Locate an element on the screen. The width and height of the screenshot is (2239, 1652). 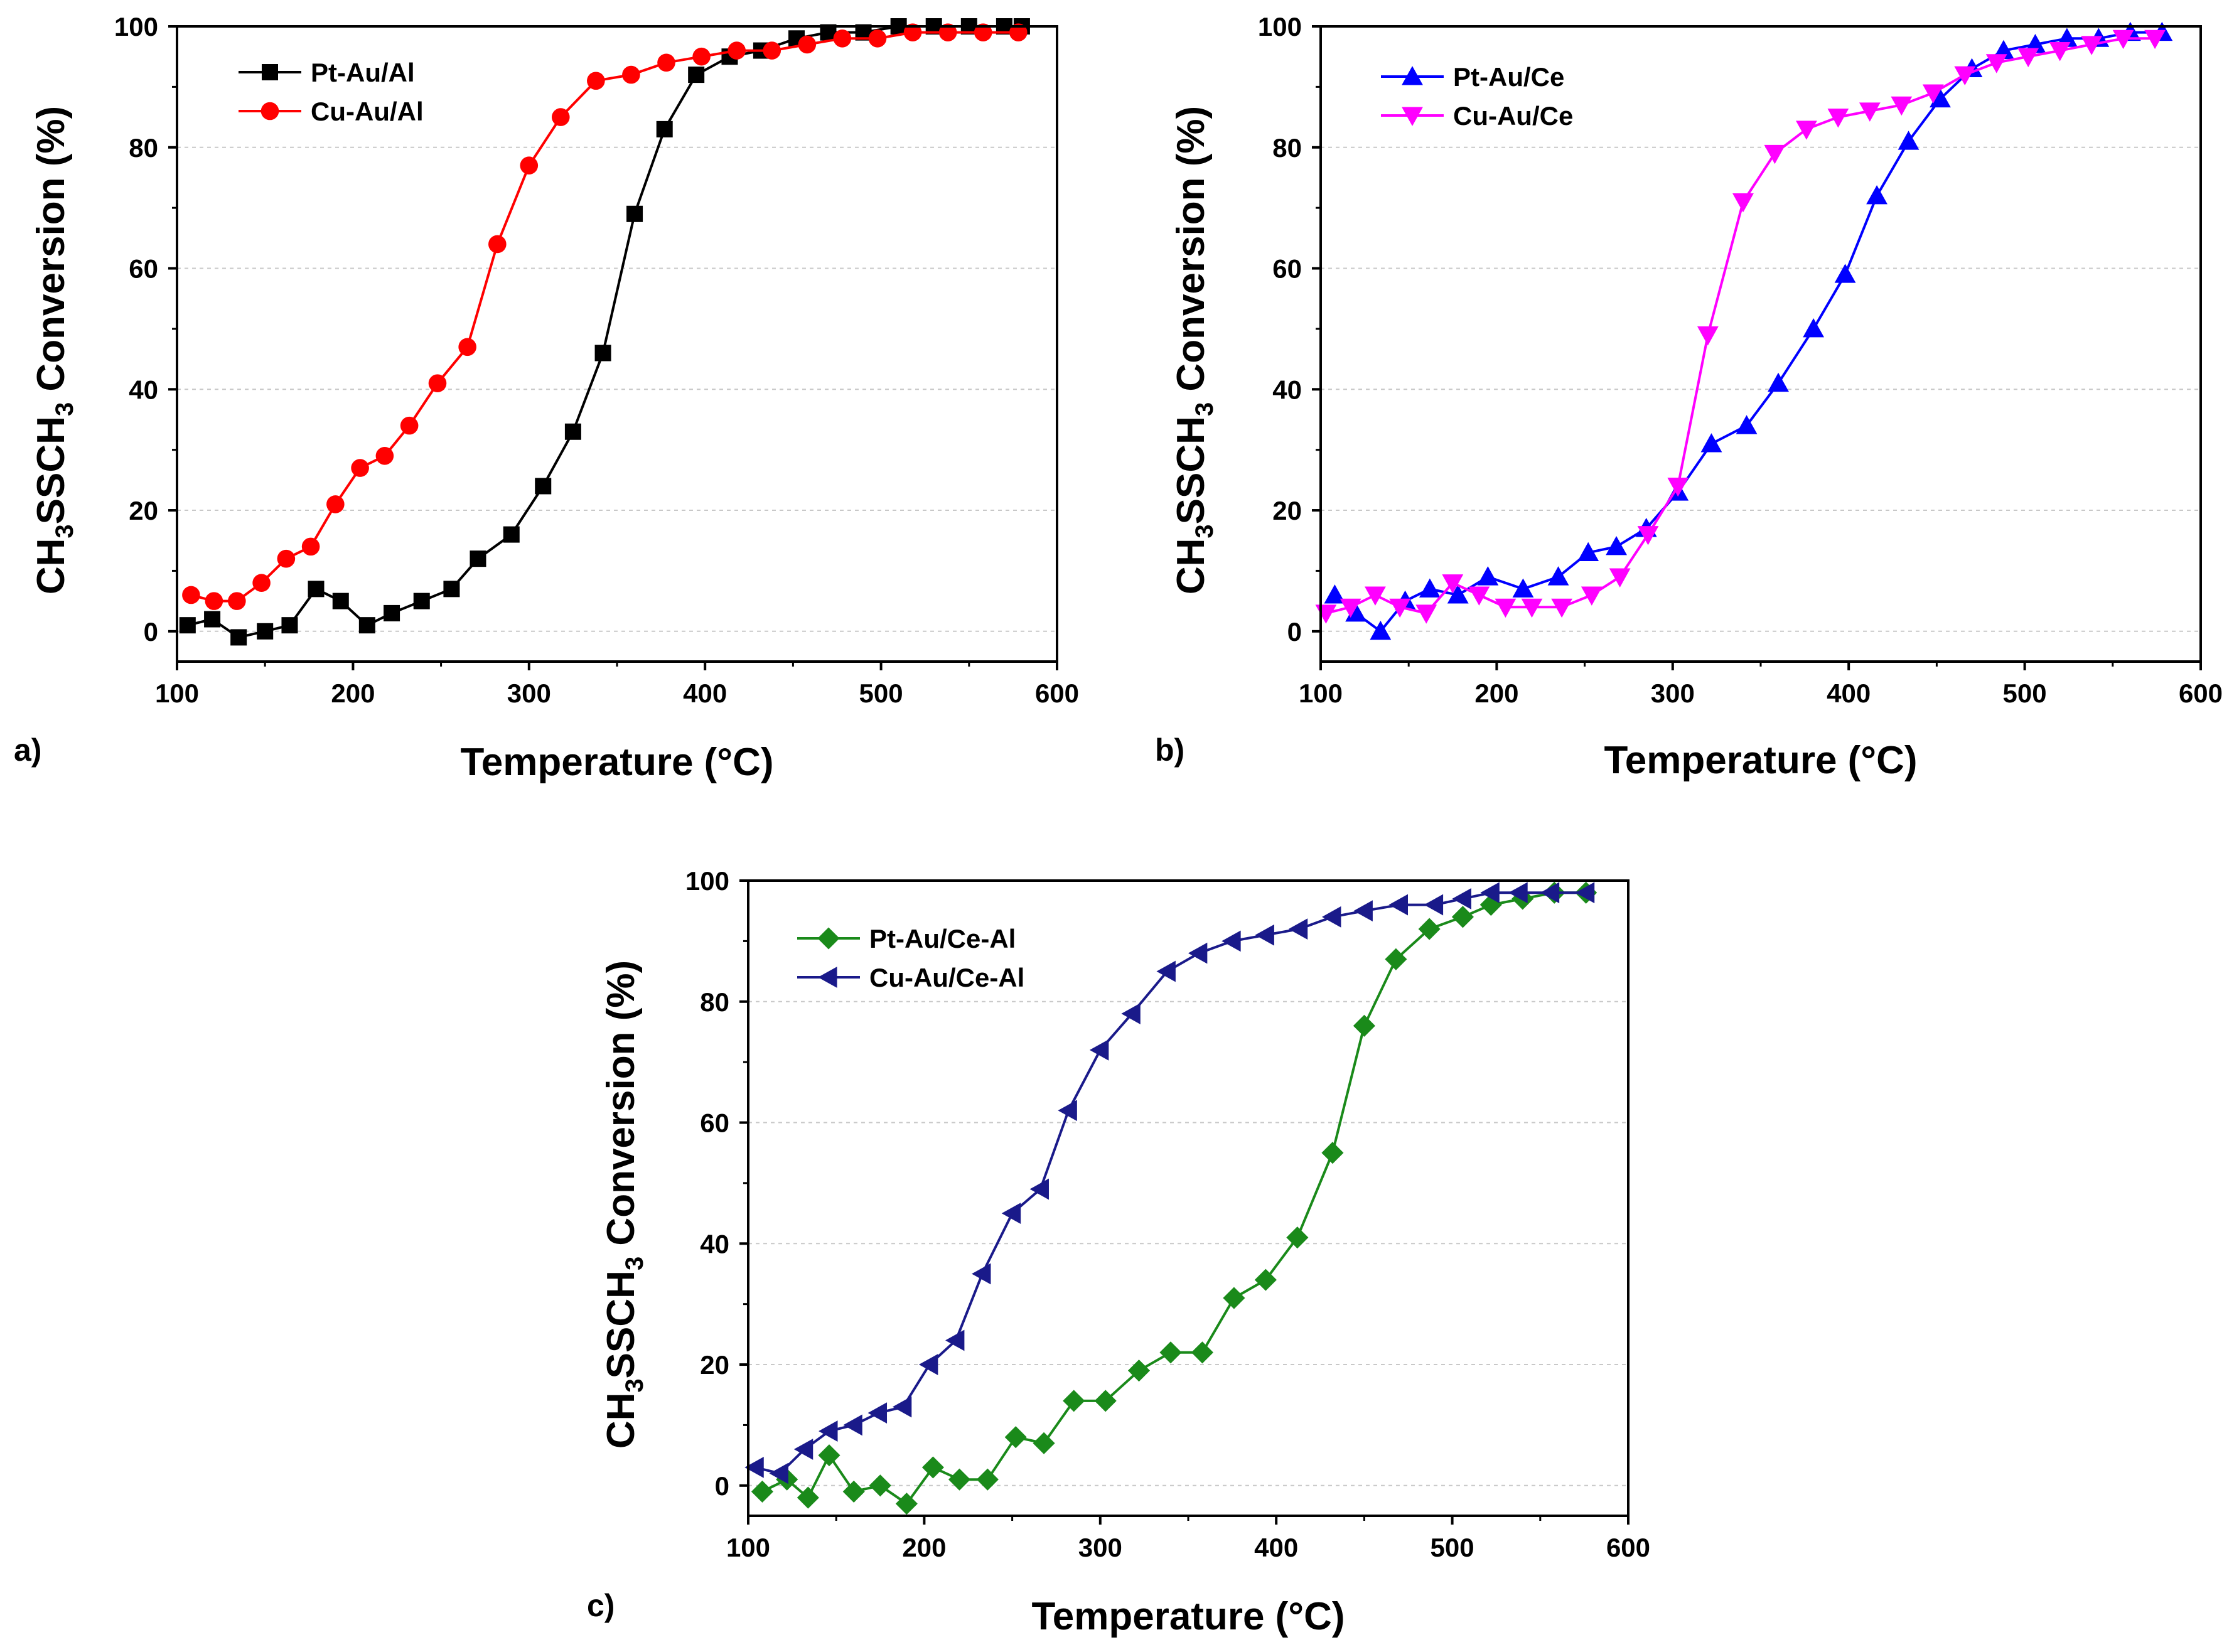
x-tick-label: 600 is located at coordinates (1628, 1547).